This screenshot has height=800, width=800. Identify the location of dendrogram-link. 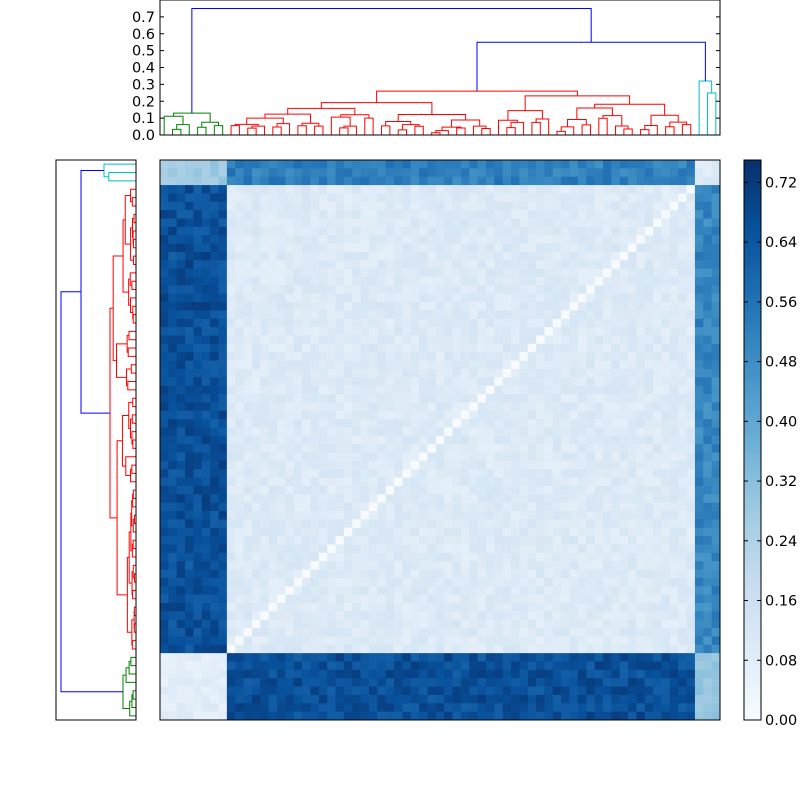
(508, 127).